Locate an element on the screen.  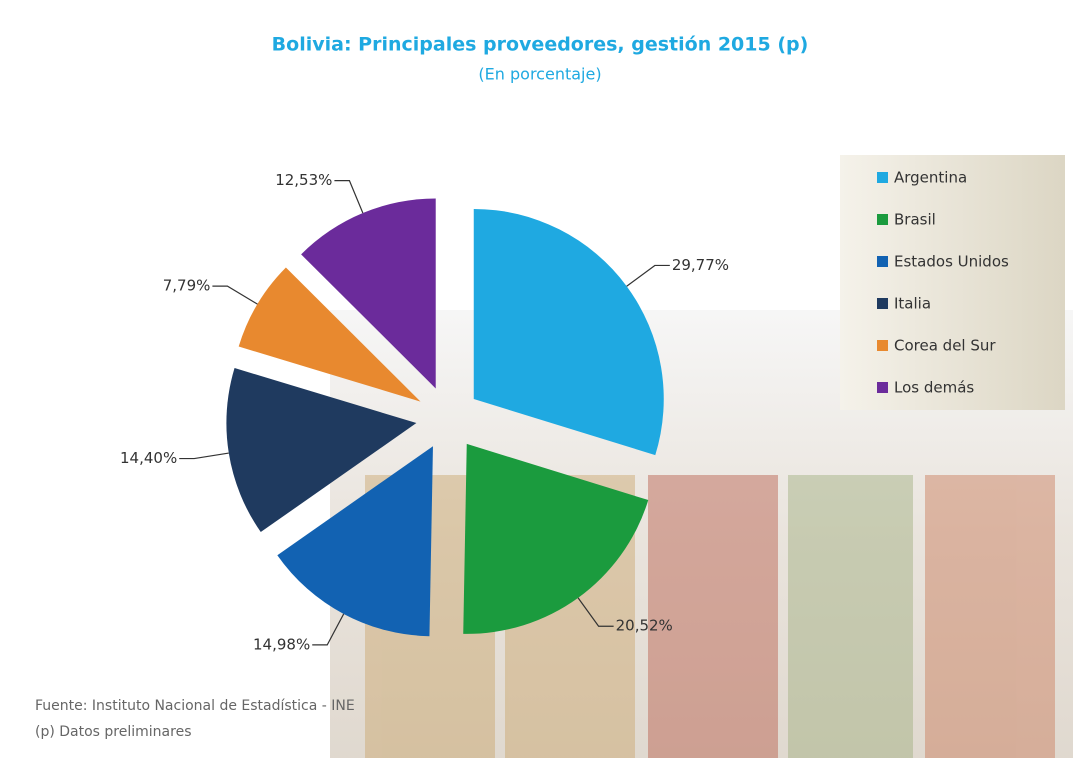
data-label: 20,52% is located at coordinates (644, 626).